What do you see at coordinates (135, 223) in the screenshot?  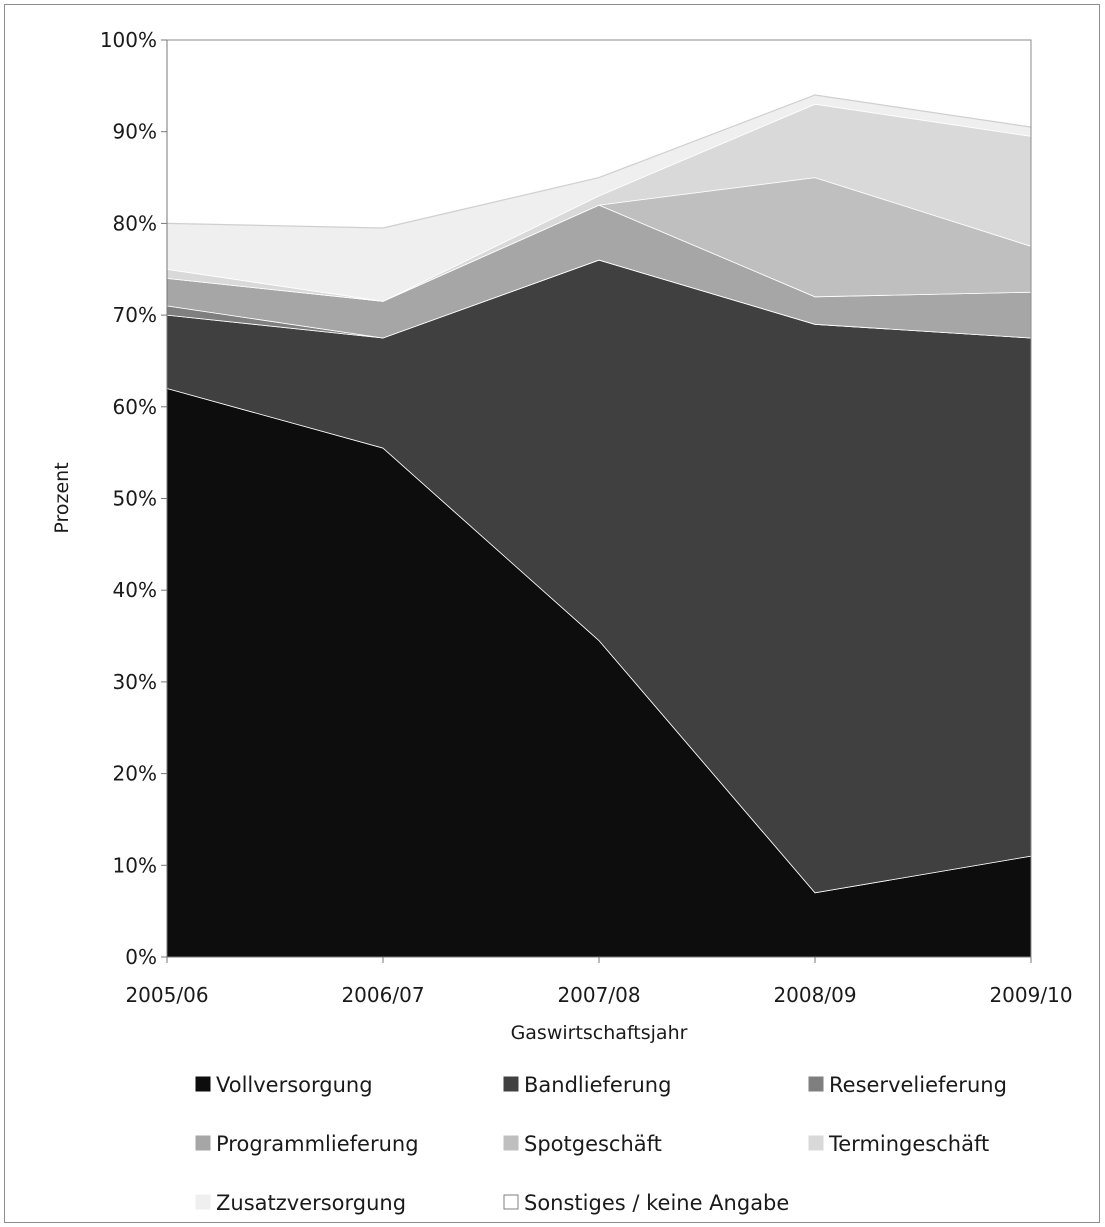 I see `y-tick-label: 80%` at bounding box center [135, 223].